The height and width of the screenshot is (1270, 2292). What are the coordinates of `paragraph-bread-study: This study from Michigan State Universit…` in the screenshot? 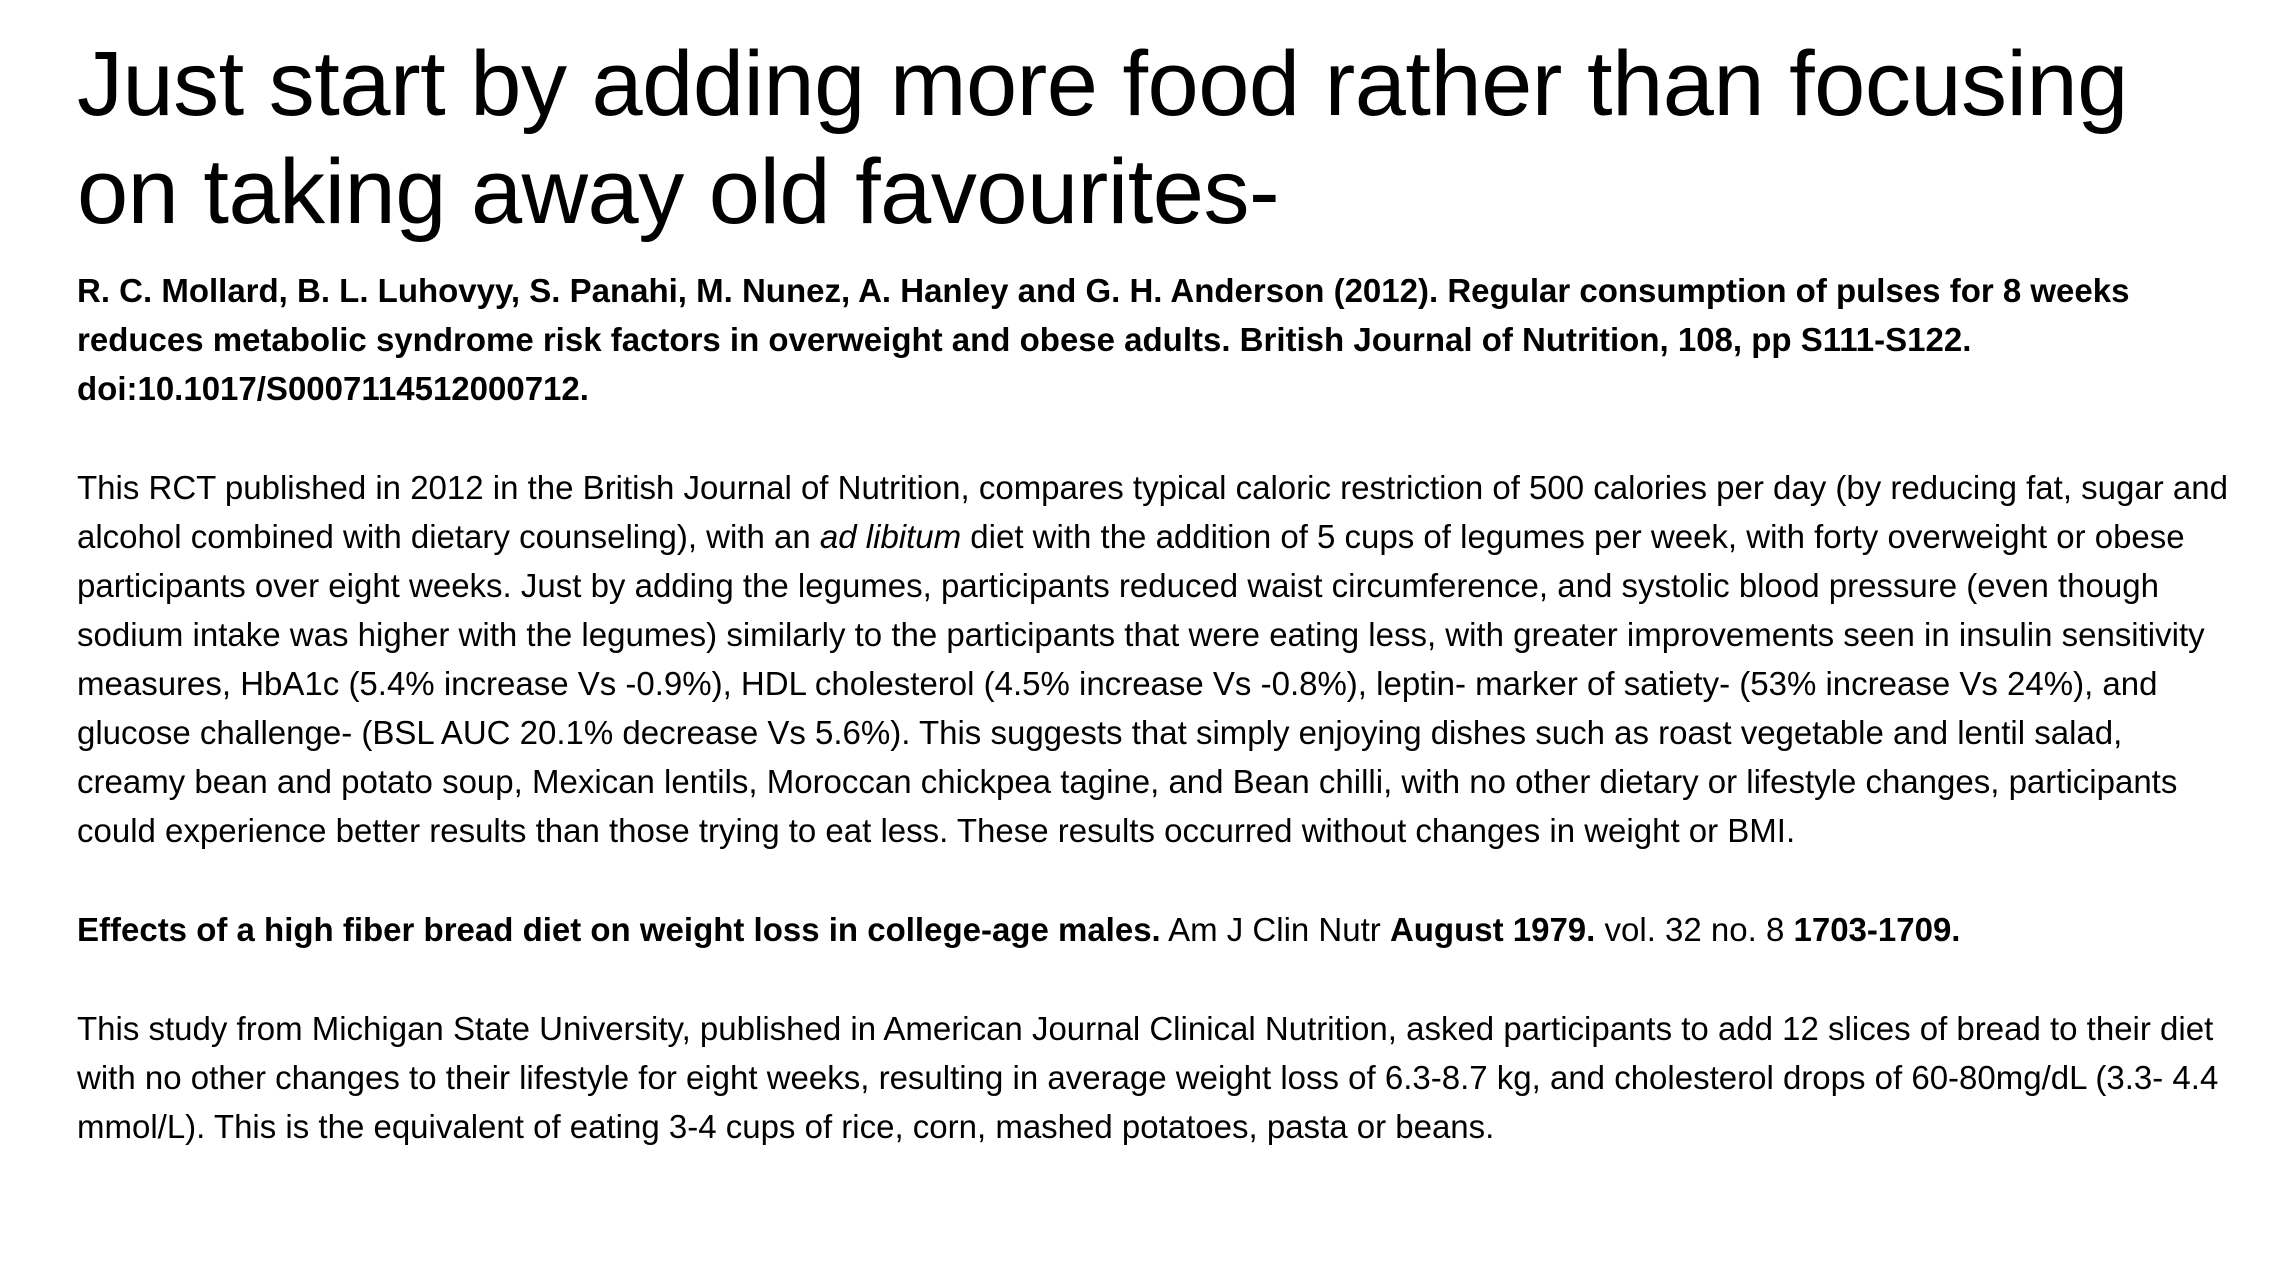 It's located at (1148, 1077).